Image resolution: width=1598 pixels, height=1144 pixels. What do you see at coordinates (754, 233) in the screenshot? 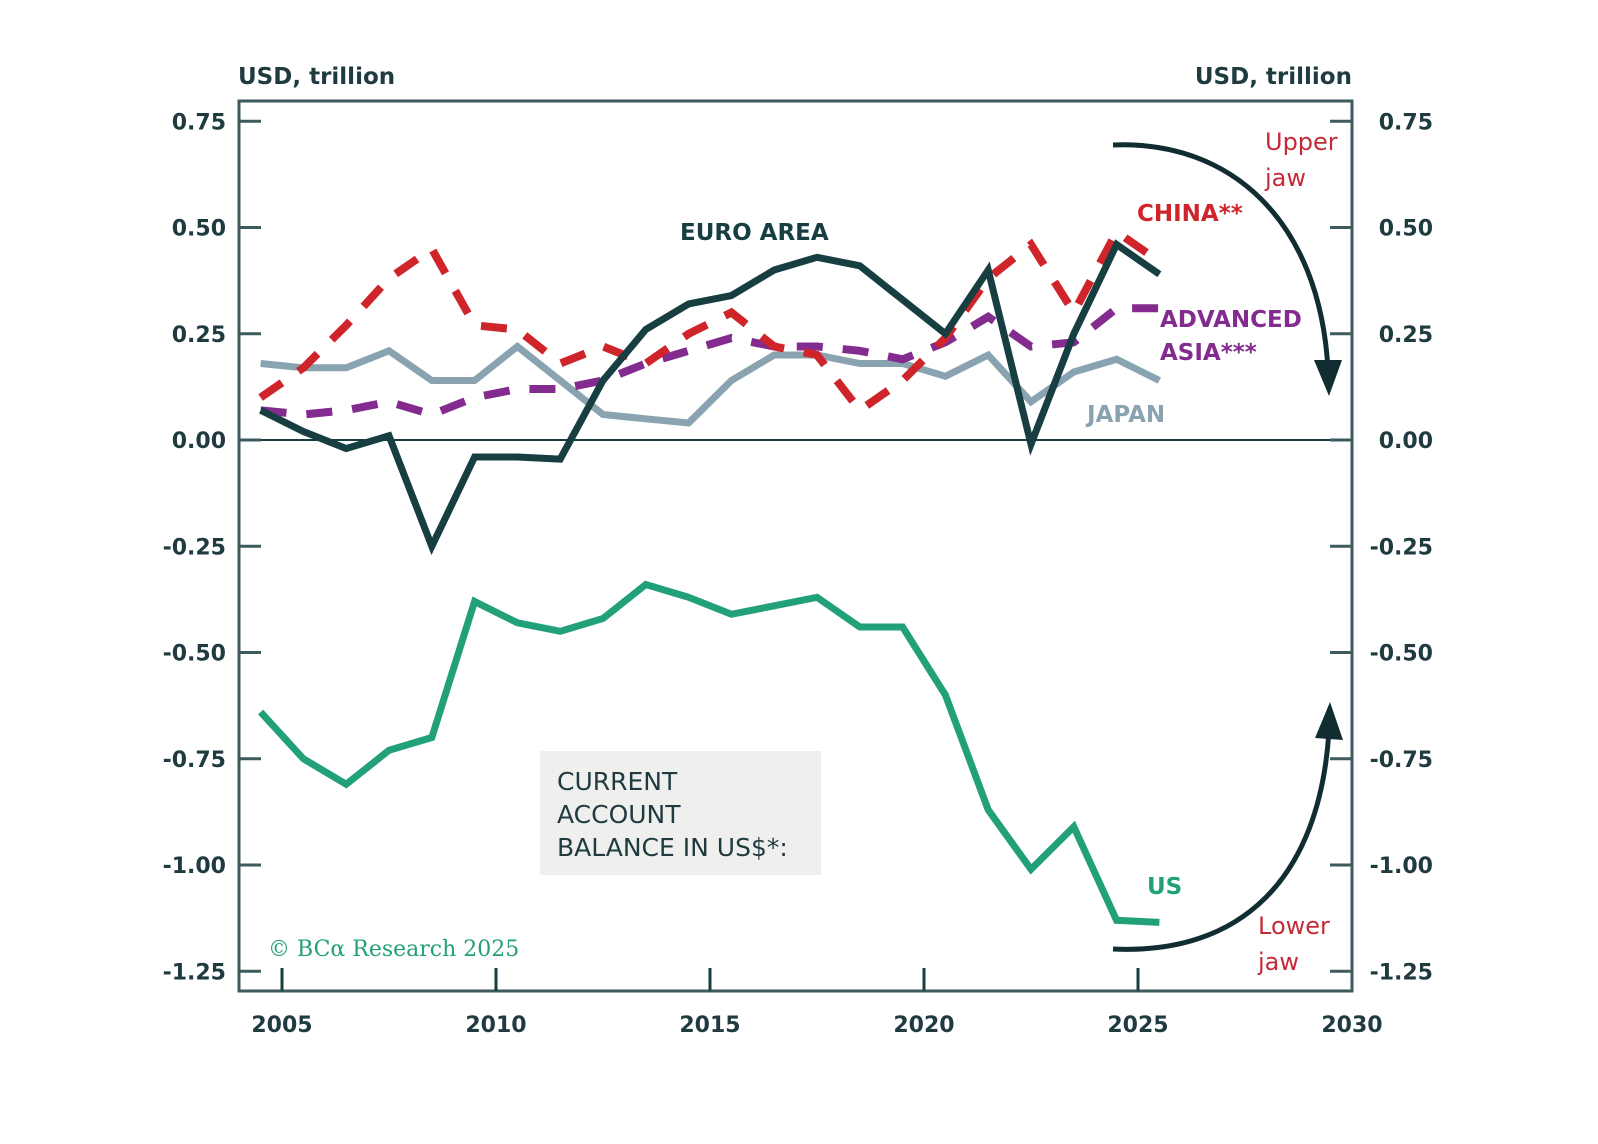
I see `series-label-euro-area: EURO AREA` at bounding box center [754, 233].